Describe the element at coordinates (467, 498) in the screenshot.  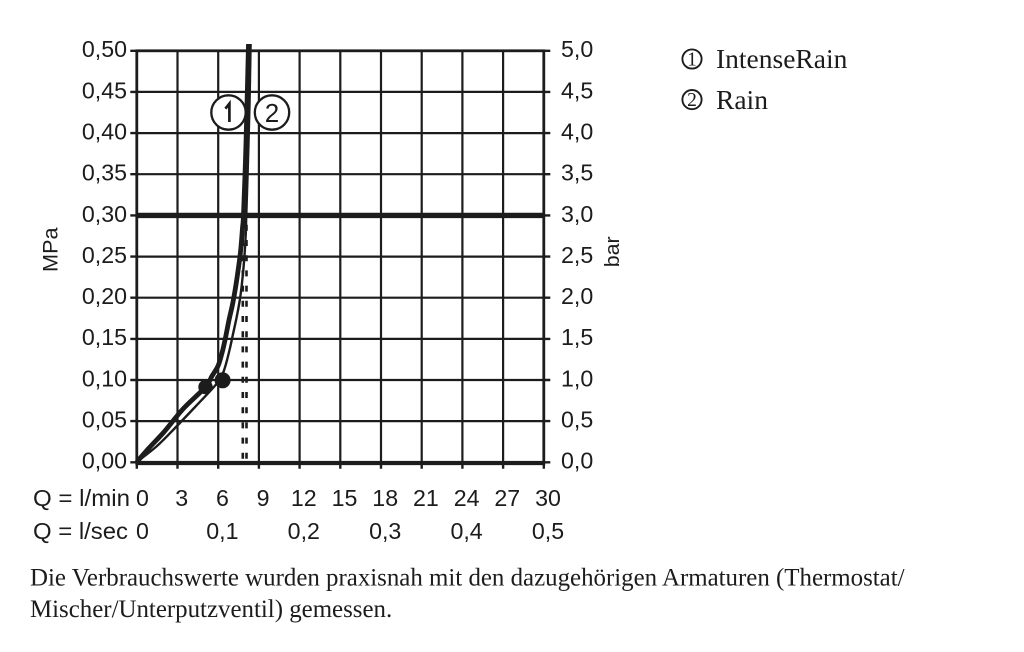
I see `svg-text: 24` at that location.